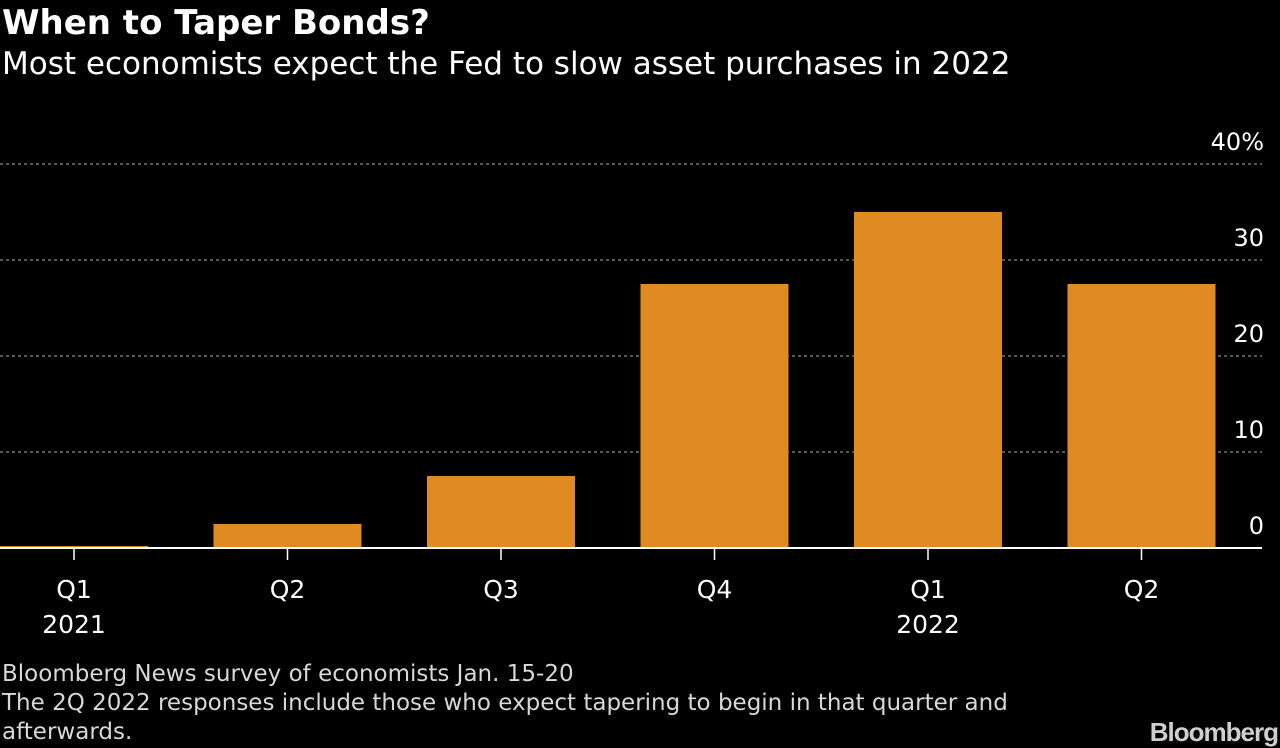  I want to click on chart-title: When to Taper Bonds?, so click(216, 23).